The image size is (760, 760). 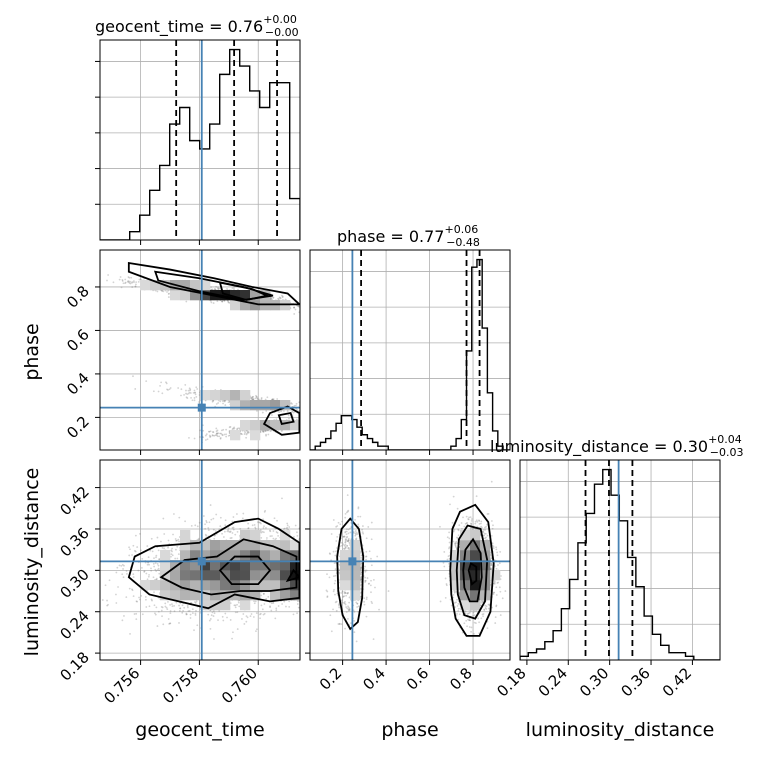 I want to click on histogram-step, so click(x=200, y=144).